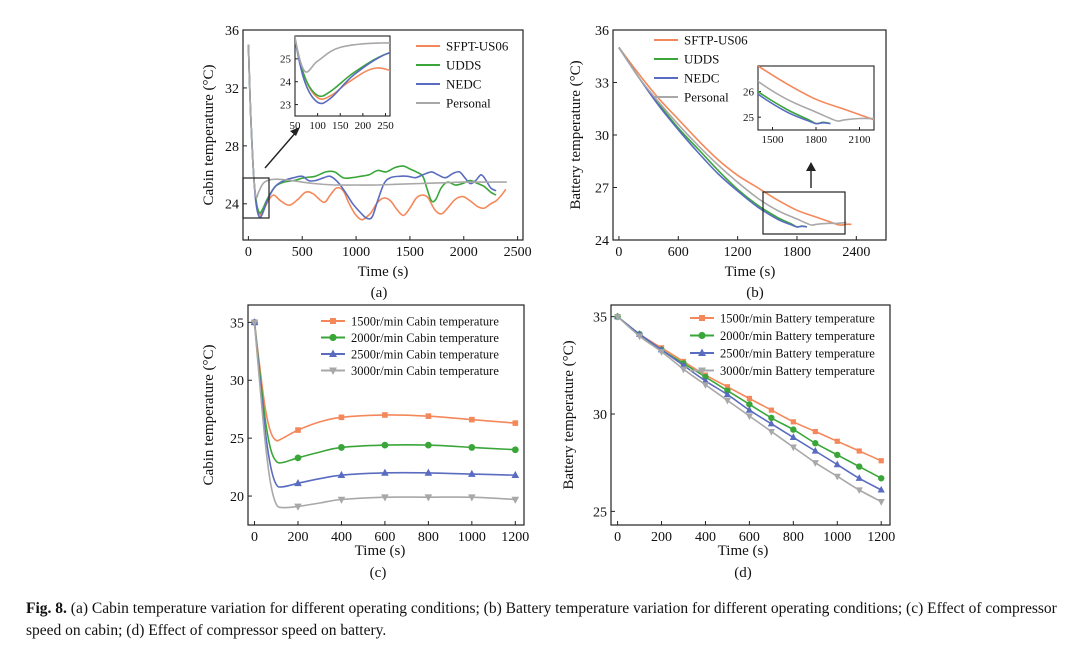  What do you see at coordinates (816, 140) in the screenshot?
I see `x-tick-label: 1800` at bounding box center [816, 140].